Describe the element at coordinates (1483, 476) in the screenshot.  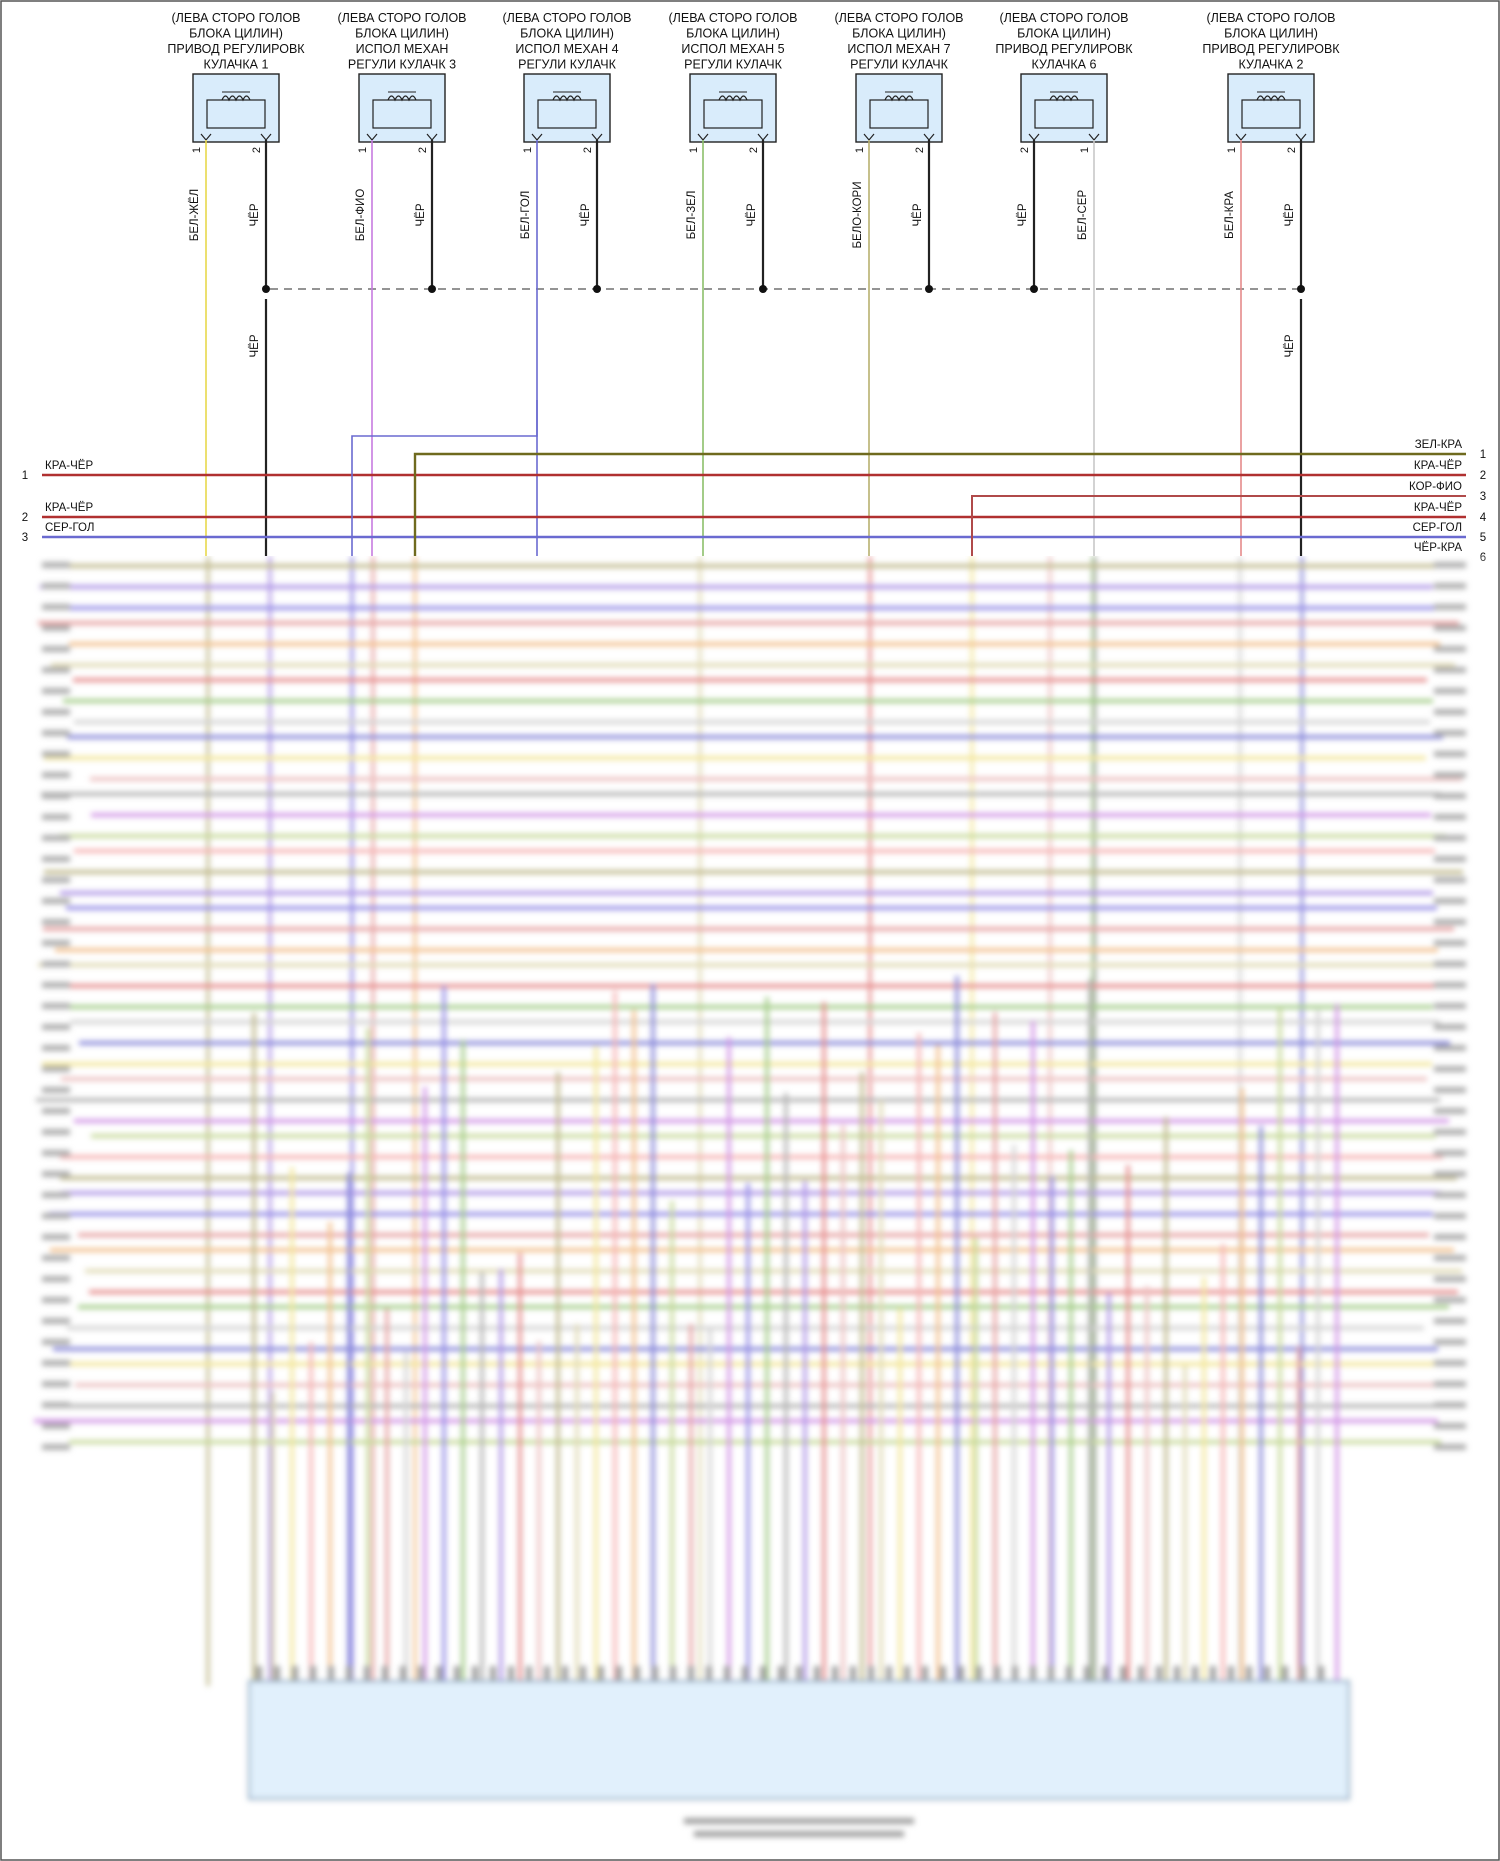
I see `right-bus-number: 2` at that location.